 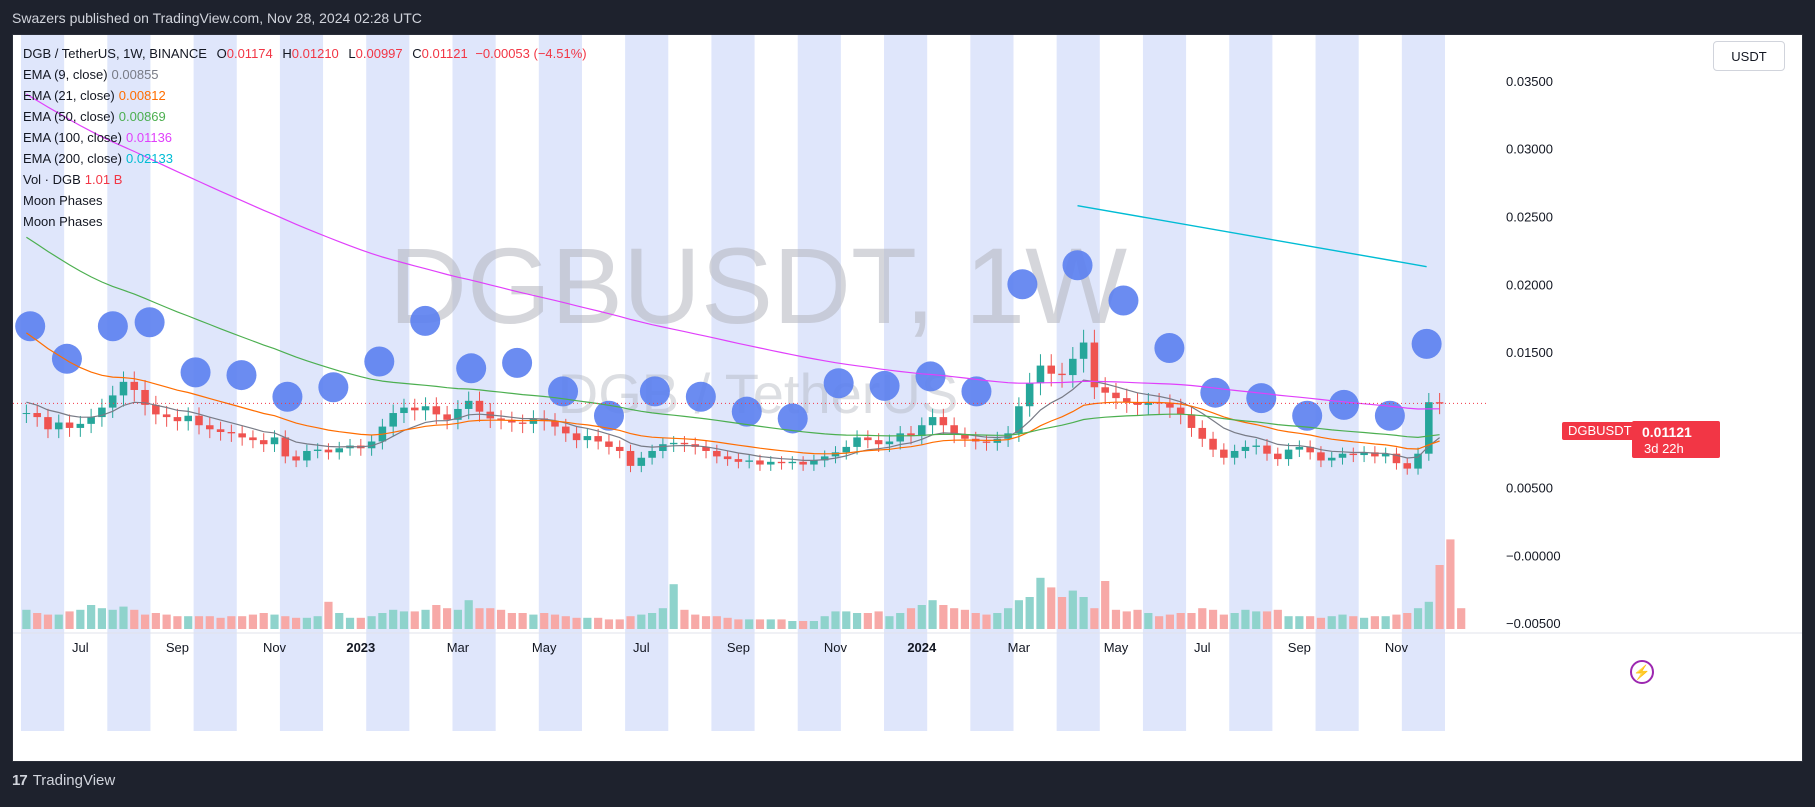 What do you see at coordinates (758, 285) in the screenshot?
I see `watermark-title: DGBUSDT, 1W` at bounding box center [758, 285].